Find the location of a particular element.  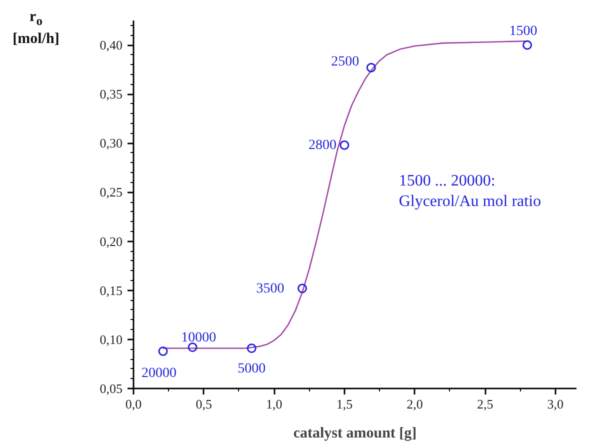

y-tick-label: 0,25 is located at coordinates (111, 192).